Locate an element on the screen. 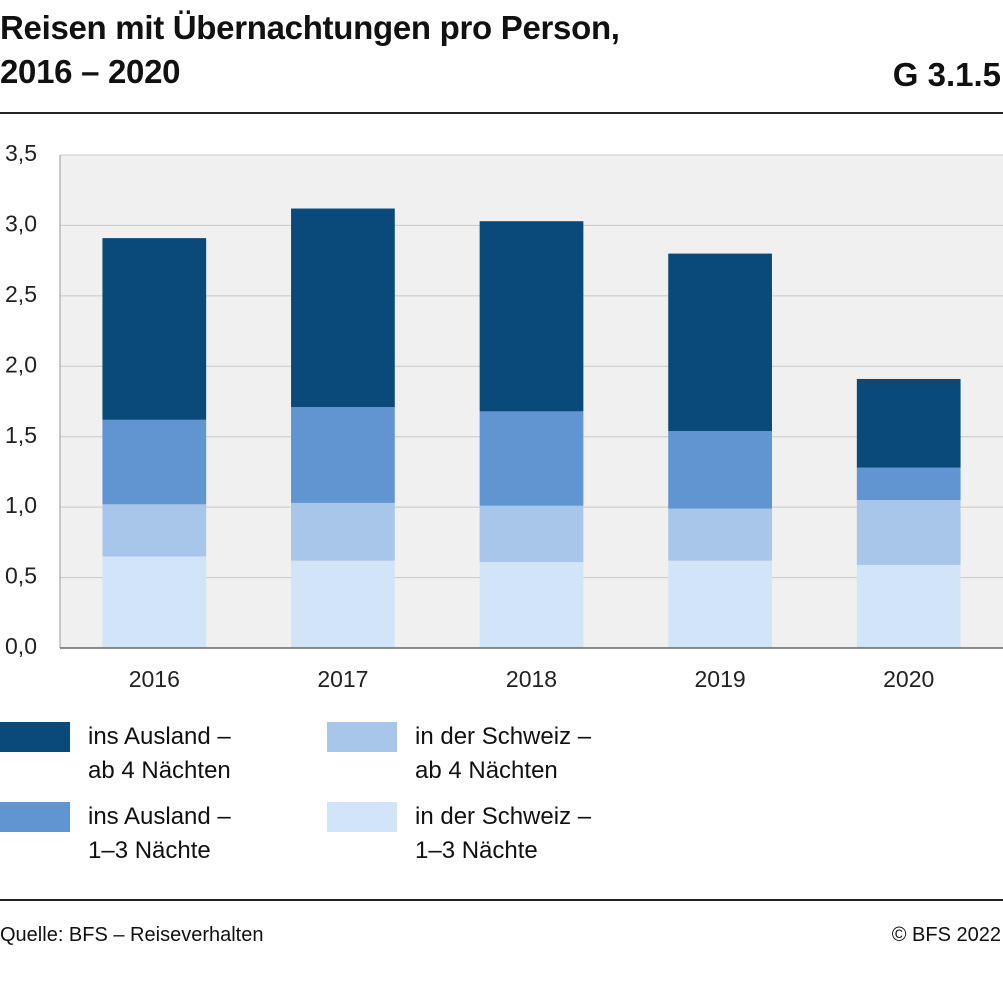 This screenshot has width=1003, height=996. x-tick-label: 2017 is located at coordinates (342, 679).